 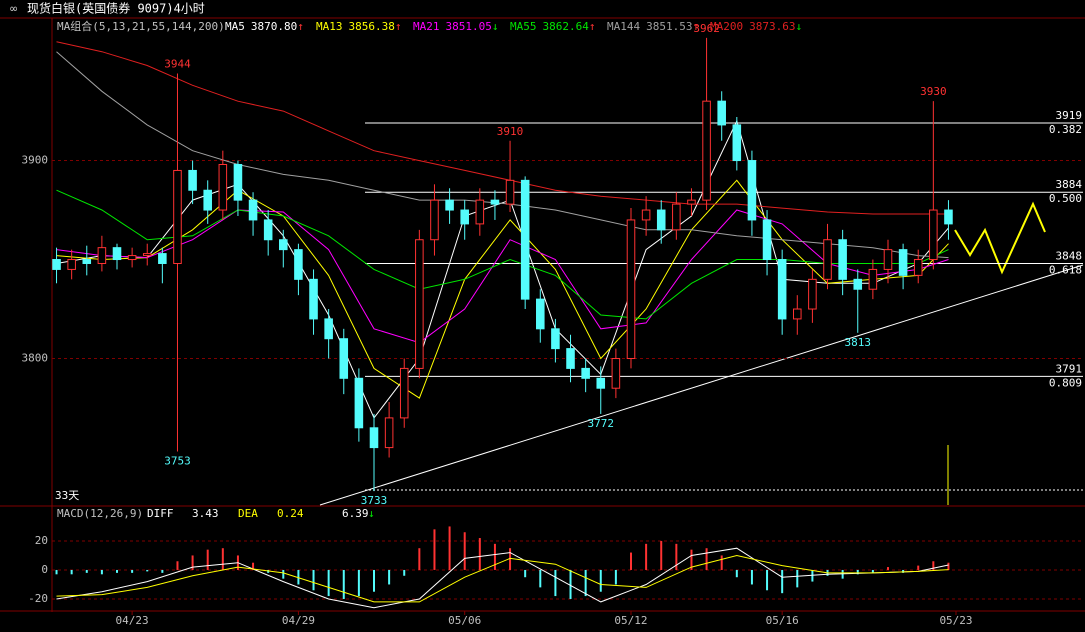 What do you see at coordinates (782, 620) in the screenshot?
I see `x-tick-label: 05/16` at bounding box center [782, 620].